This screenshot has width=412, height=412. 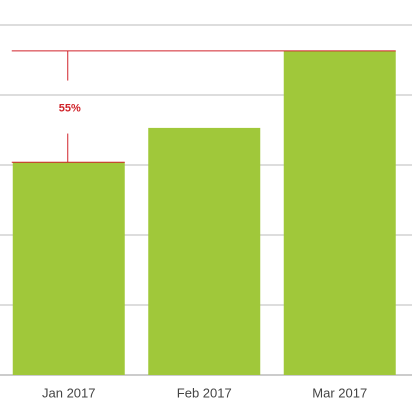 What do you see at coordinates (339, 392) in the screenshot?
I see `x-tick-label: Mar 2017` at bounding box center [339, 392].